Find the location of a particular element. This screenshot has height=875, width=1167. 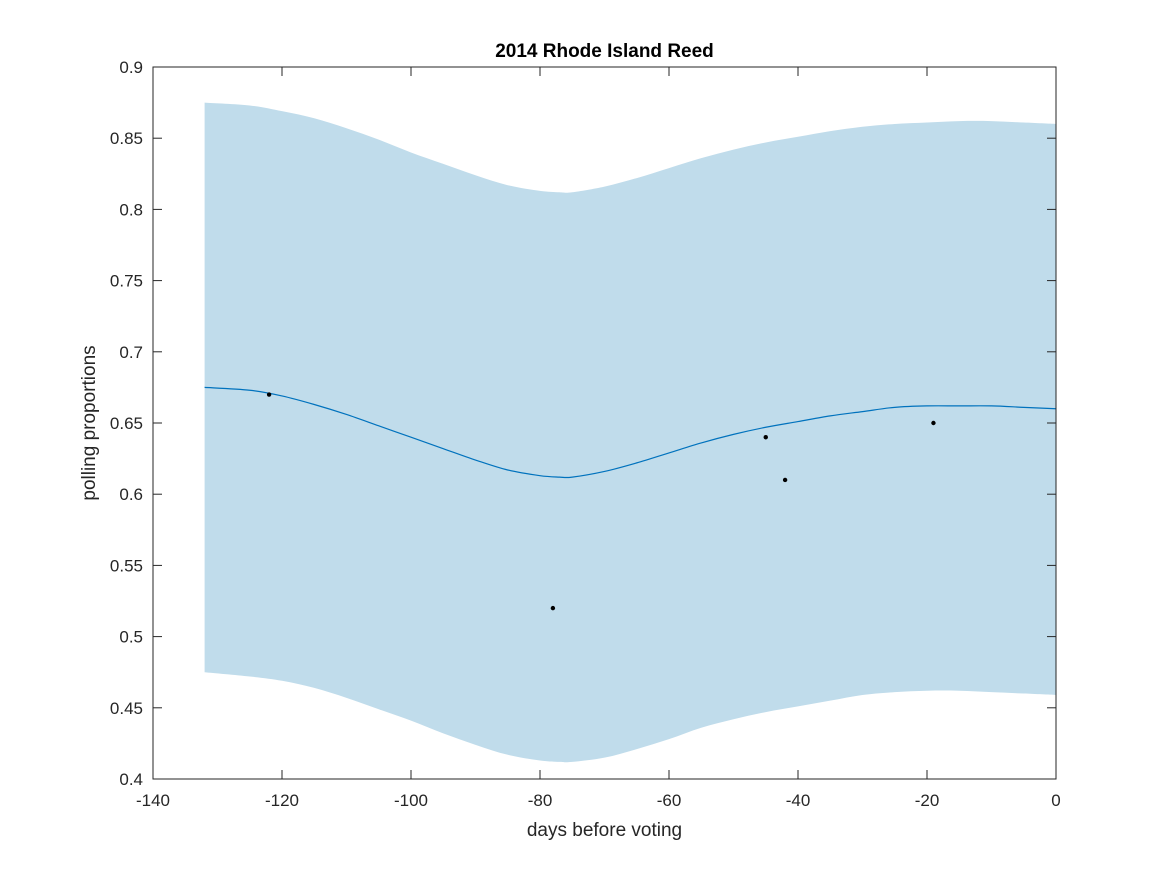

y-axis-label: polling proportions is located at coordinates (89, 422).